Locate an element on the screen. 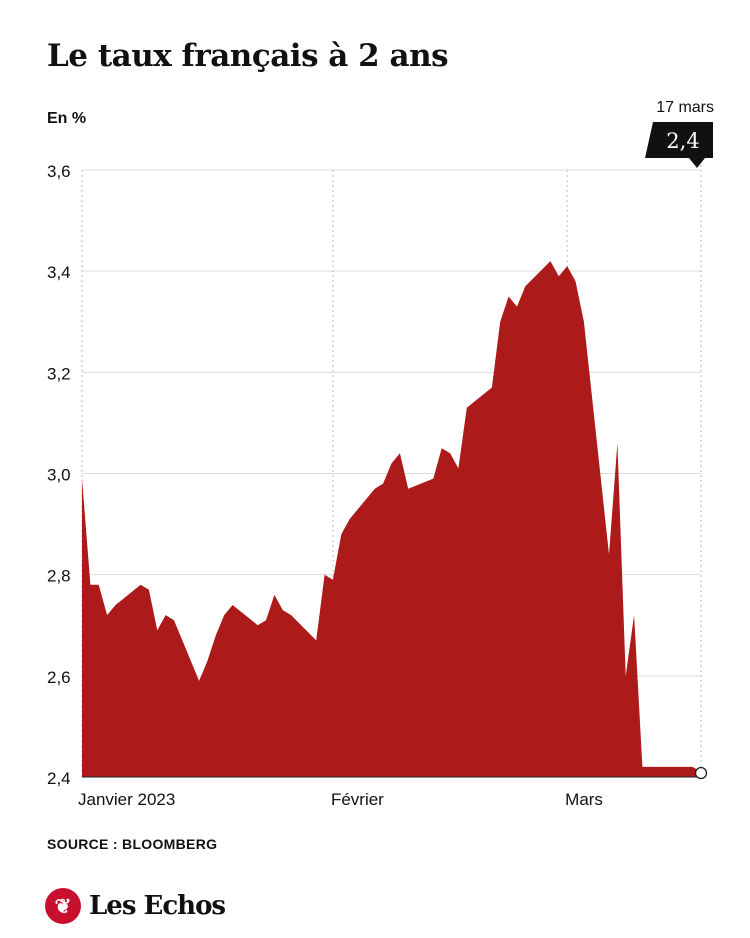  chart-title: Le taux français à 2 ans is located at coordinates (248, 56).